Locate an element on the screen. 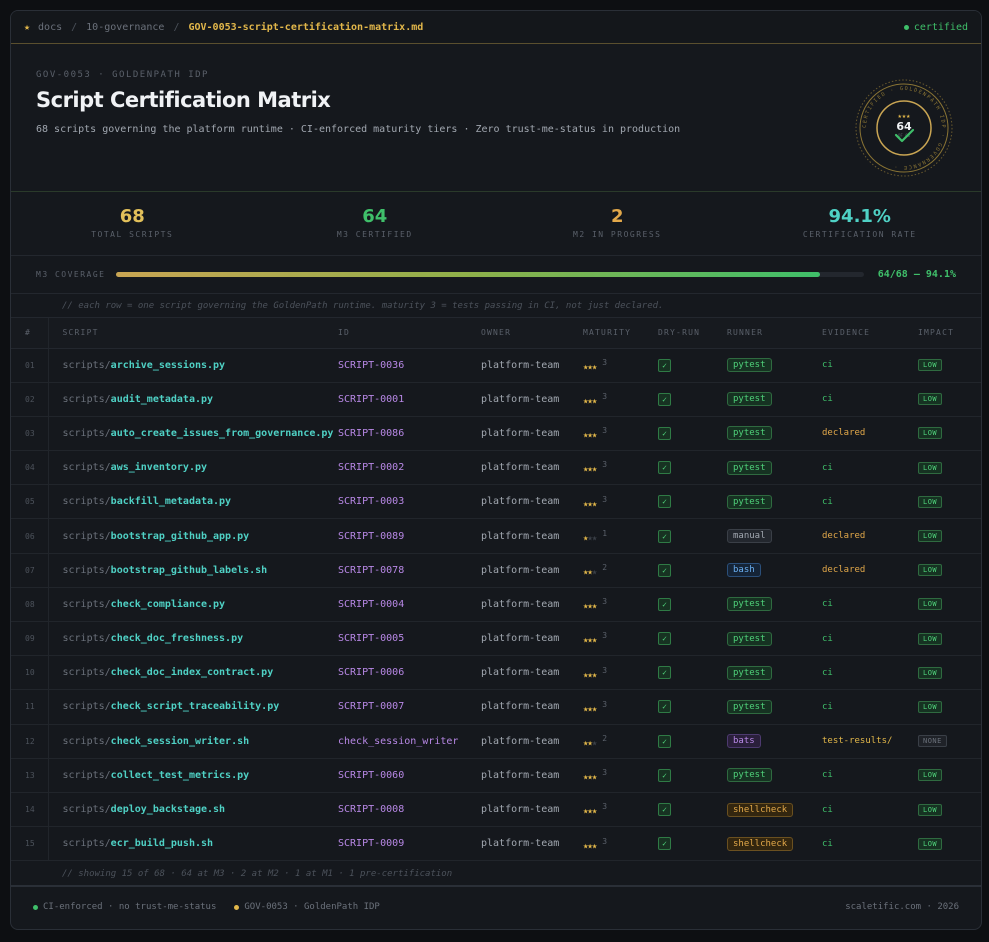  runner-cell: pytest is located at coordinates (774, 775).